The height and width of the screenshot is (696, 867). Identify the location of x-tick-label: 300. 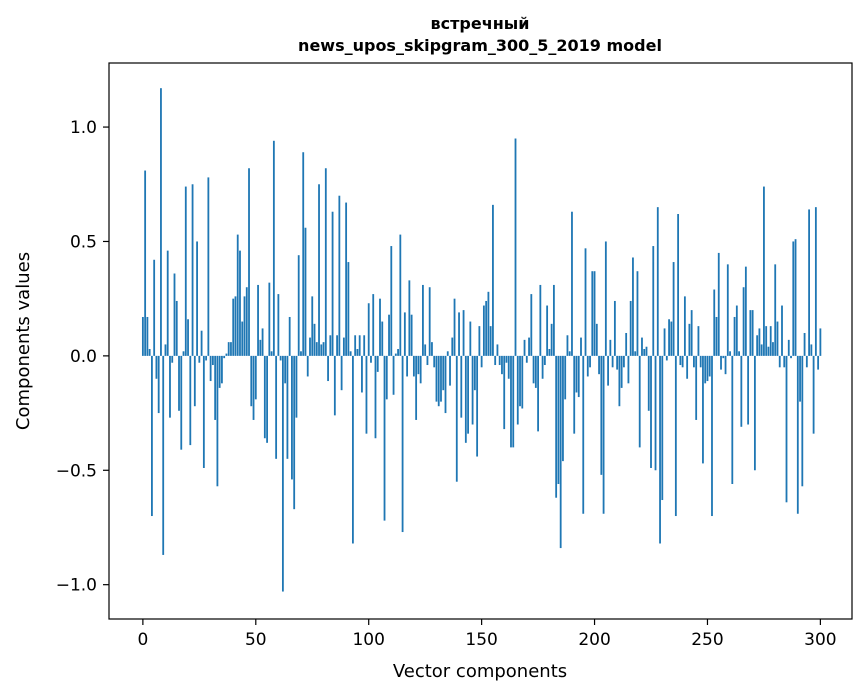
(820, 640).